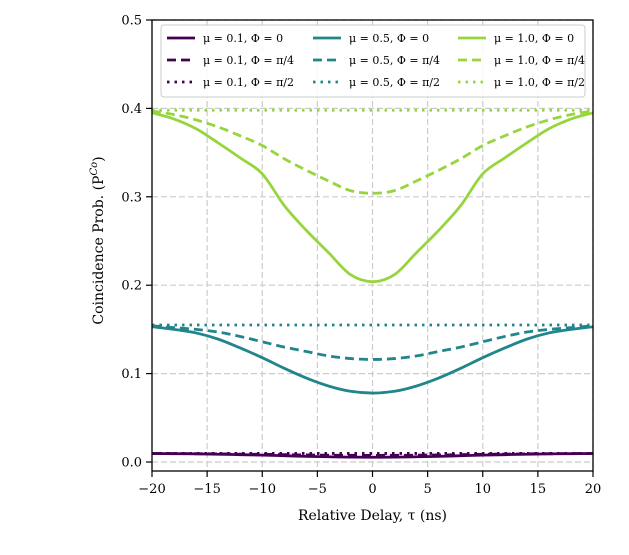 The image size is (629, 555). Describe the element at coordinates (372, 516) in the screenshot. I see `x-axis-label: Relative Delay, τ (ns)` at that location.